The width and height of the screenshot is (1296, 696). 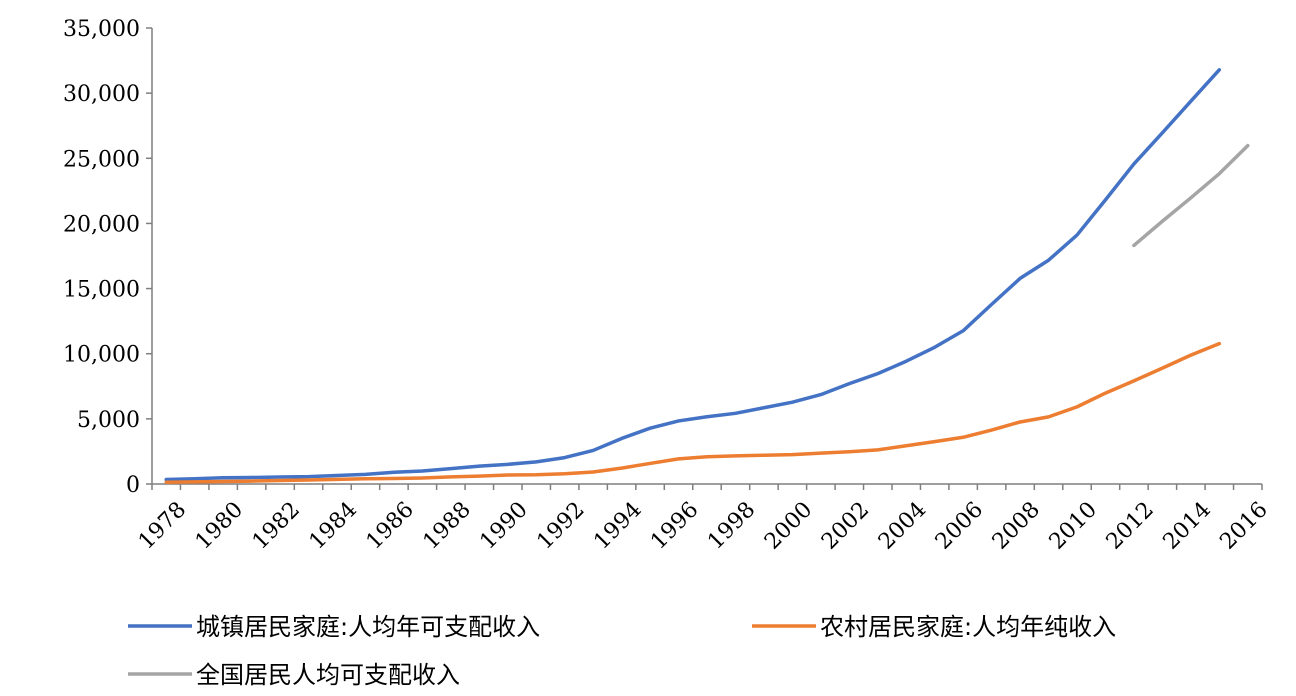 I want to click on x-tick-label: 2004, so click(x=902, y=525).